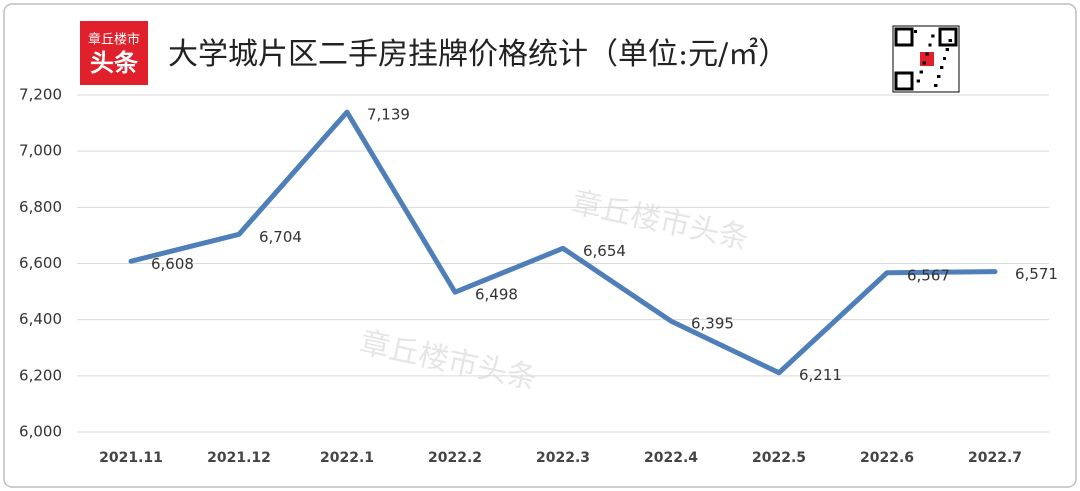 This screenshot has width=1080, height=491. Describe the element at coordinates (40, 207) in the screenshot. I see `y-tick-label: 6,800` at that location.